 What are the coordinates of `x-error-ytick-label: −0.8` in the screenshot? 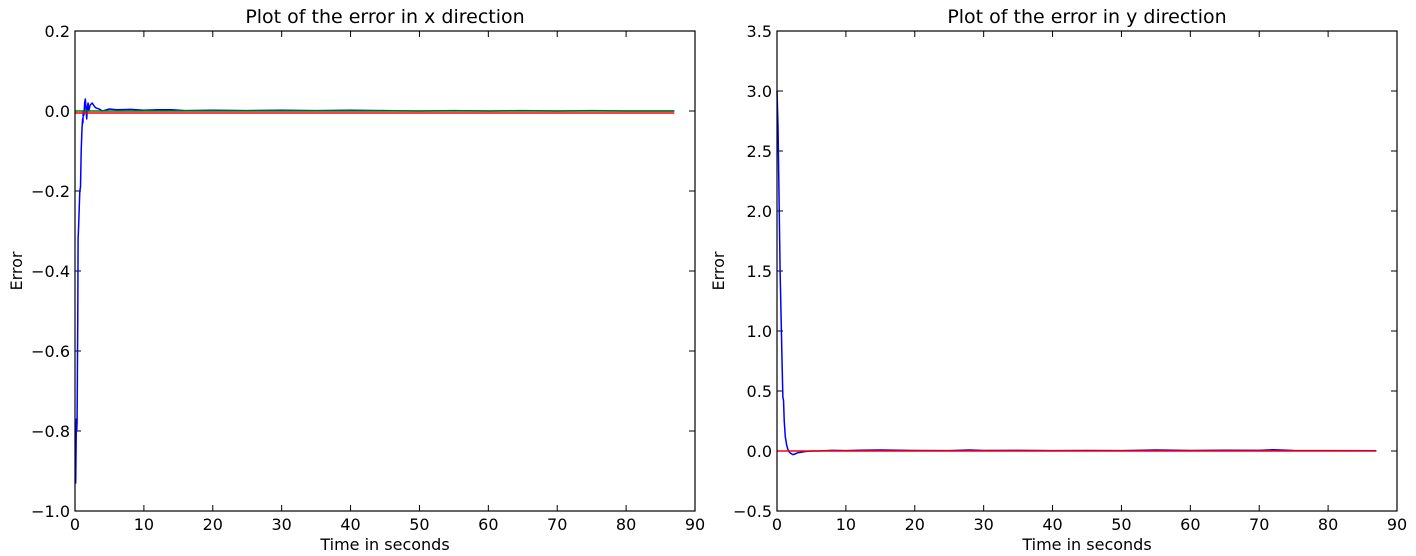 It's located at (50, 431).